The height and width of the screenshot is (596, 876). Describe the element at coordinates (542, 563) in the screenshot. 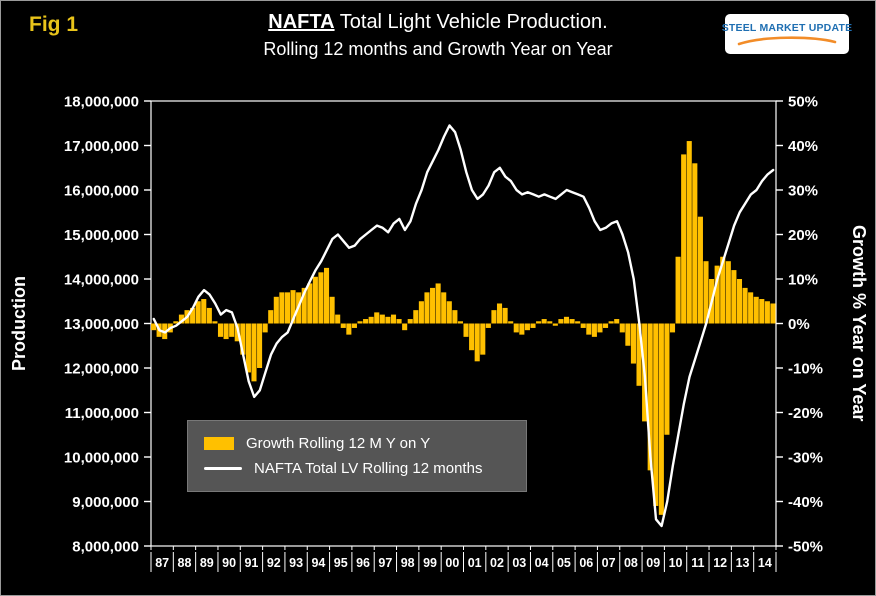

I see `x-axis-year-label: 04` at that location.